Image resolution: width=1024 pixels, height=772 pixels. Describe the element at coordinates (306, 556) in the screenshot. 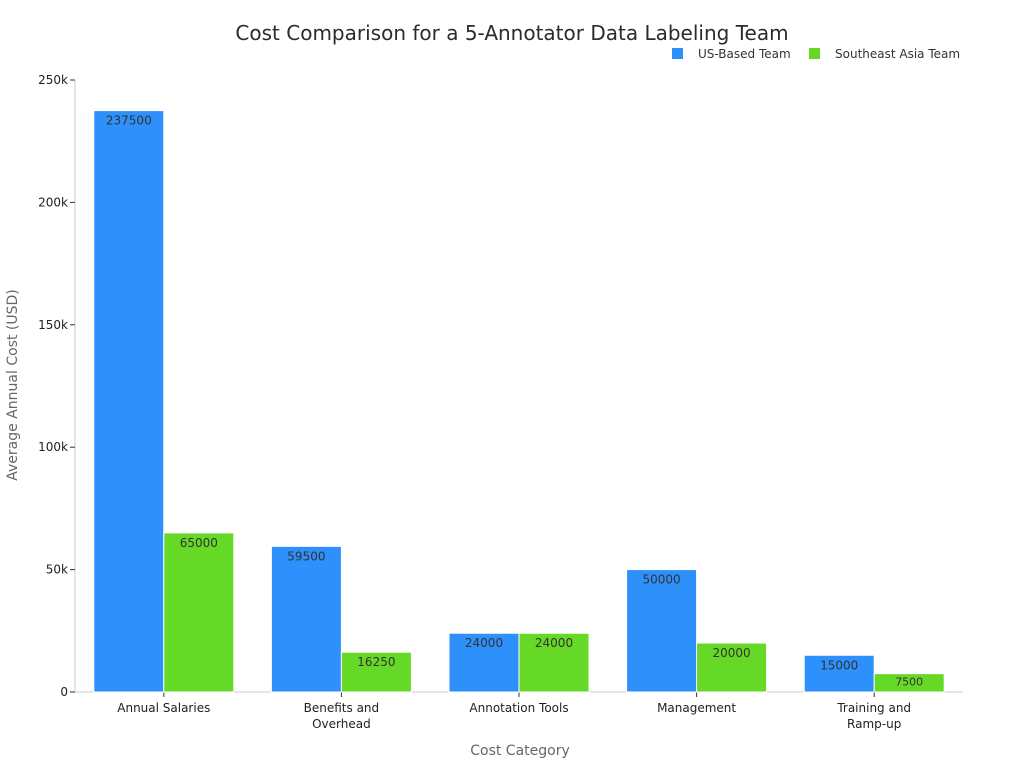

I see `data-label: 59500` at that location.